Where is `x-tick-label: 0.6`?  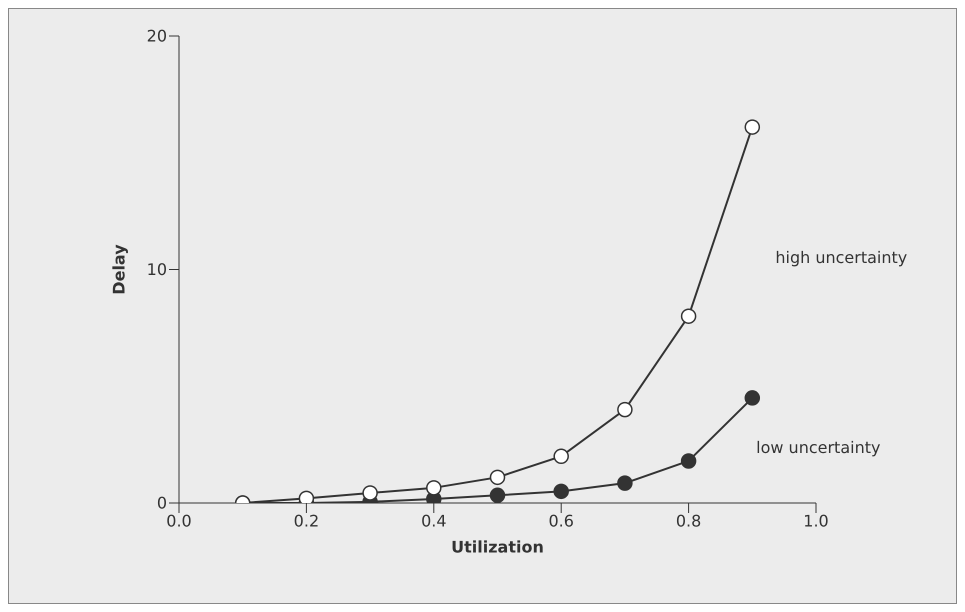
x-tick-label: 0.6 is located at coordinates (561, 520).